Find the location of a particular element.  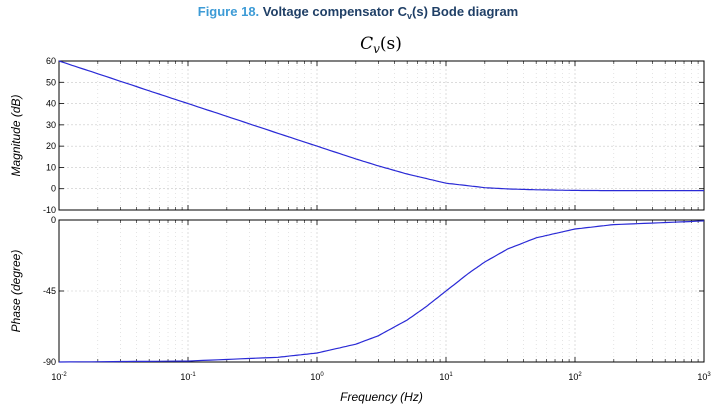

x-tick-labels: 10-2 10-1 100 101 102 103 is located at coordinates (381, 377).